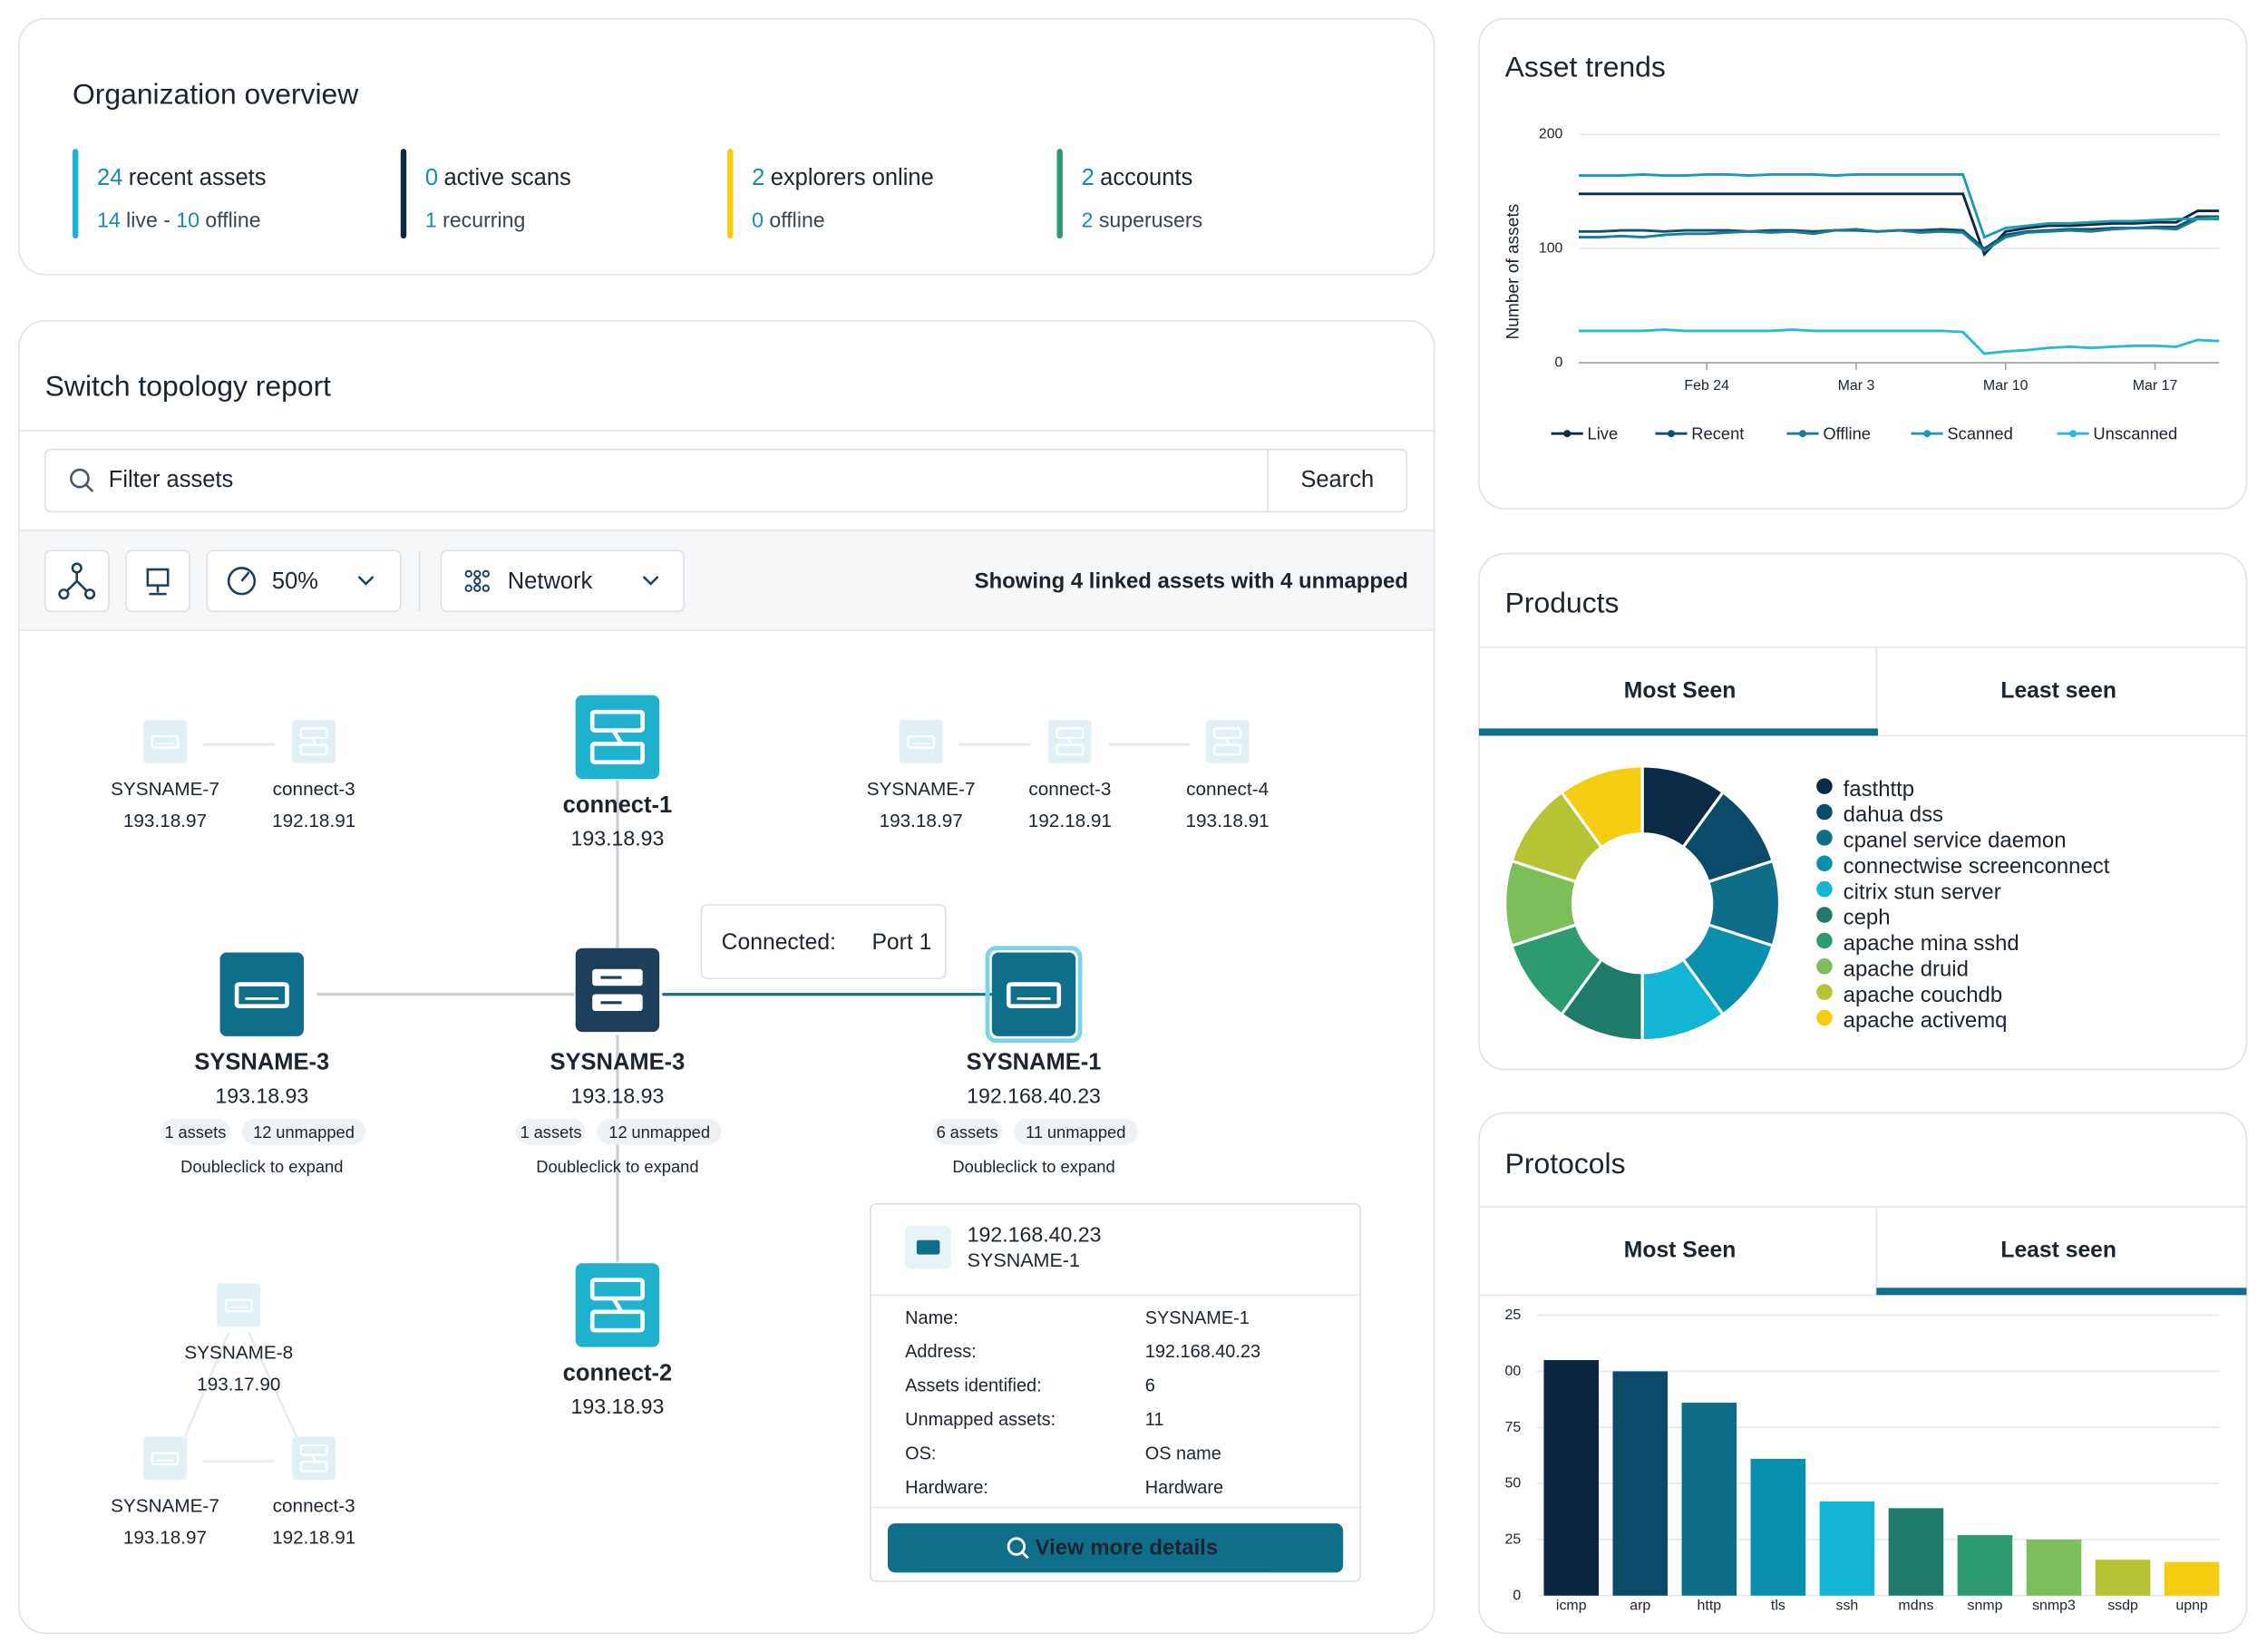 The width and height of the screenshot is (2267, 1652). What do you see at coordinates (1116, 1548) in the screenshot?
I see `details-button` at bounding box center [1116, 1548].